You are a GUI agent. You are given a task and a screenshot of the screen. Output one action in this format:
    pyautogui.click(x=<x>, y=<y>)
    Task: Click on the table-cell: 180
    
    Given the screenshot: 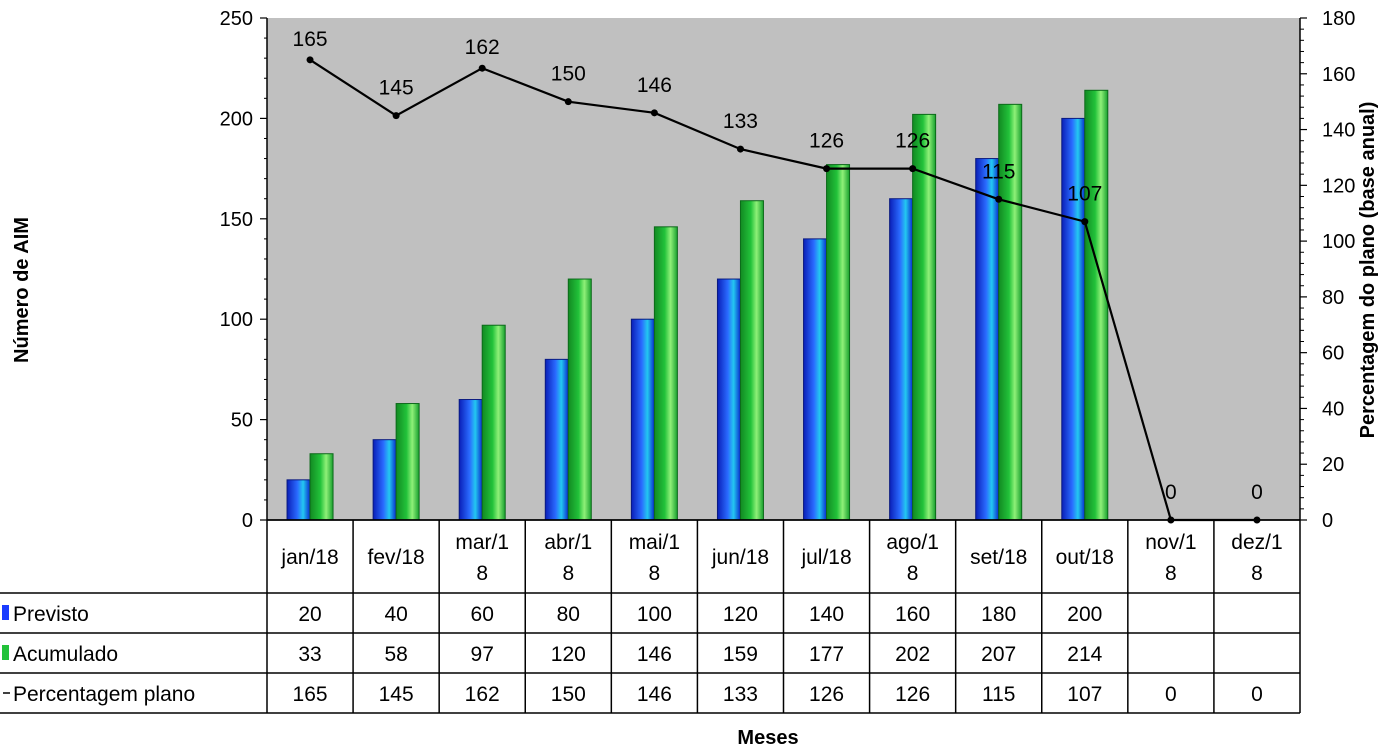 What is the action you would take?
    pyautogui.click(x=998, y=614)
    